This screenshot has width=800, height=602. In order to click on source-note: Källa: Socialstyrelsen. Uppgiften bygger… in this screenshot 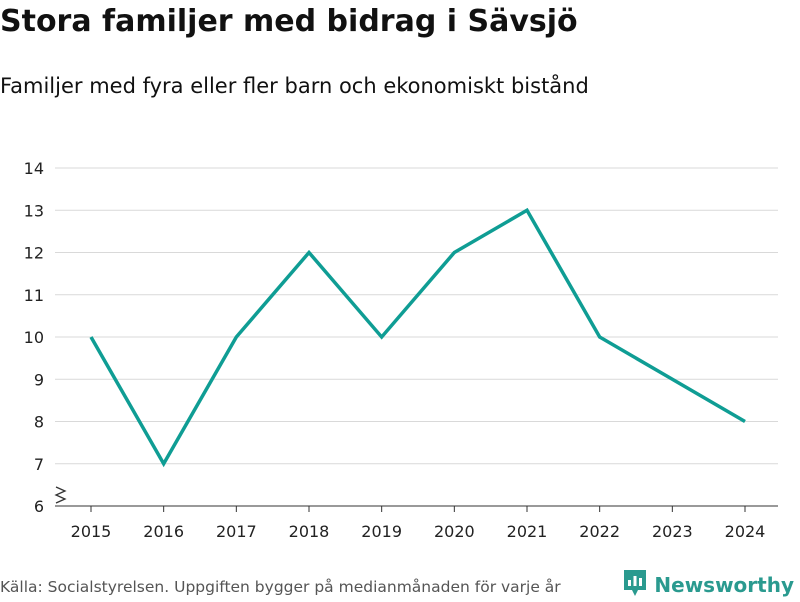, I will do `click(280, 587)`.